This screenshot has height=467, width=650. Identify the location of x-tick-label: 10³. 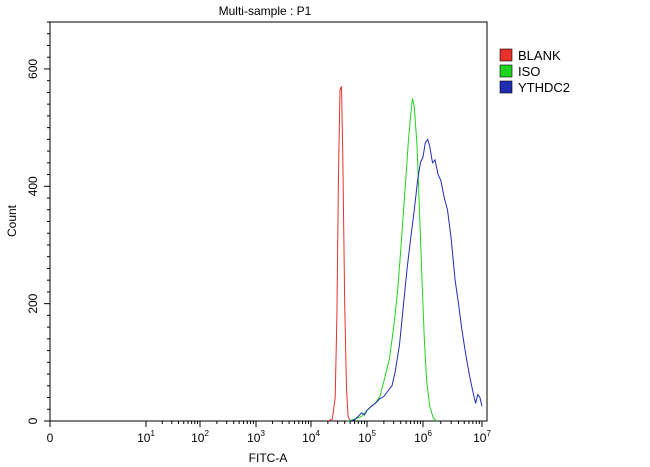
(256, 437).